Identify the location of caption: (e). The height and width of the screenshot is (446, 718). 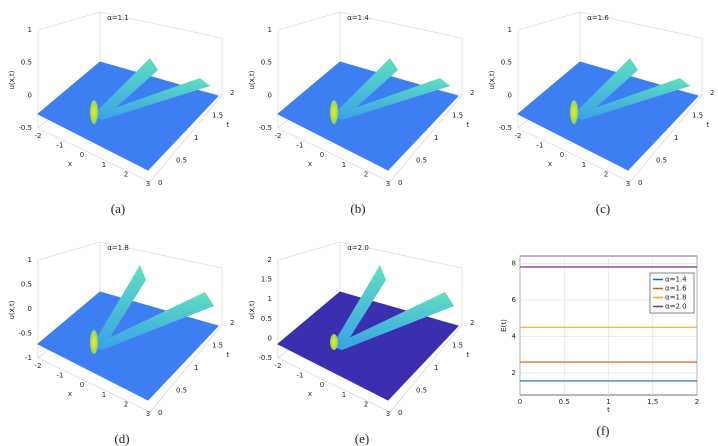
(362, 438).